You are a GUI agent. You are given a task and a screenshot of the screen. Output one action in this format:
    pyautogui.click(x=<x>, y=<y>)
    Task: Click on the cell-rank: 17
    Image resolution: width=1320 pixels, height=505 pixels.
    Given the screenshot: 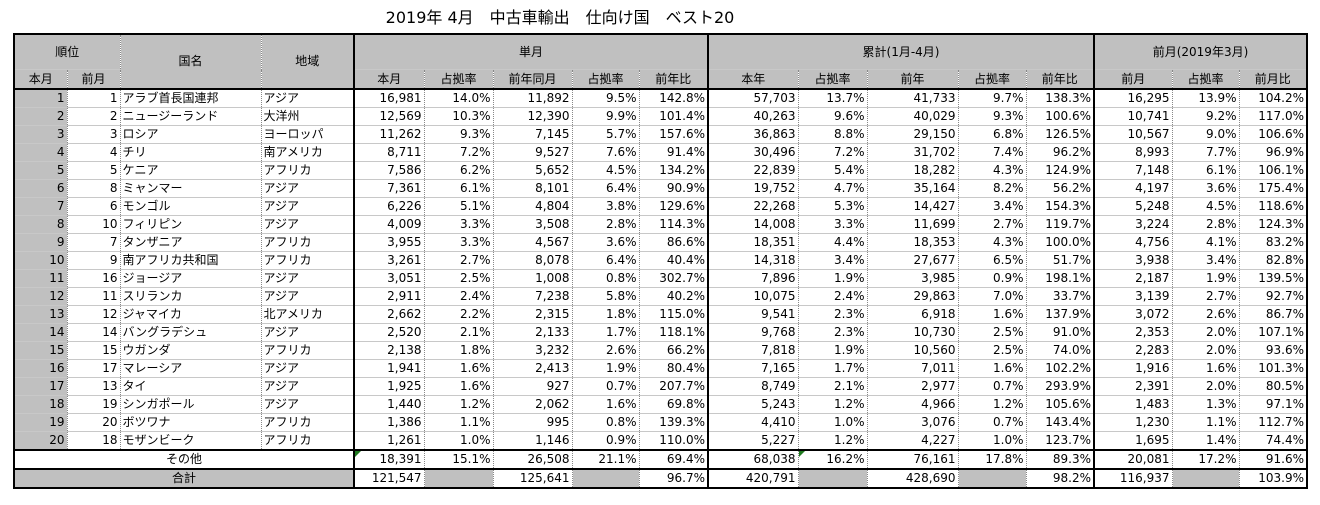 What is the action you would take?
    pyautogui.click(x=40, y=386)
    